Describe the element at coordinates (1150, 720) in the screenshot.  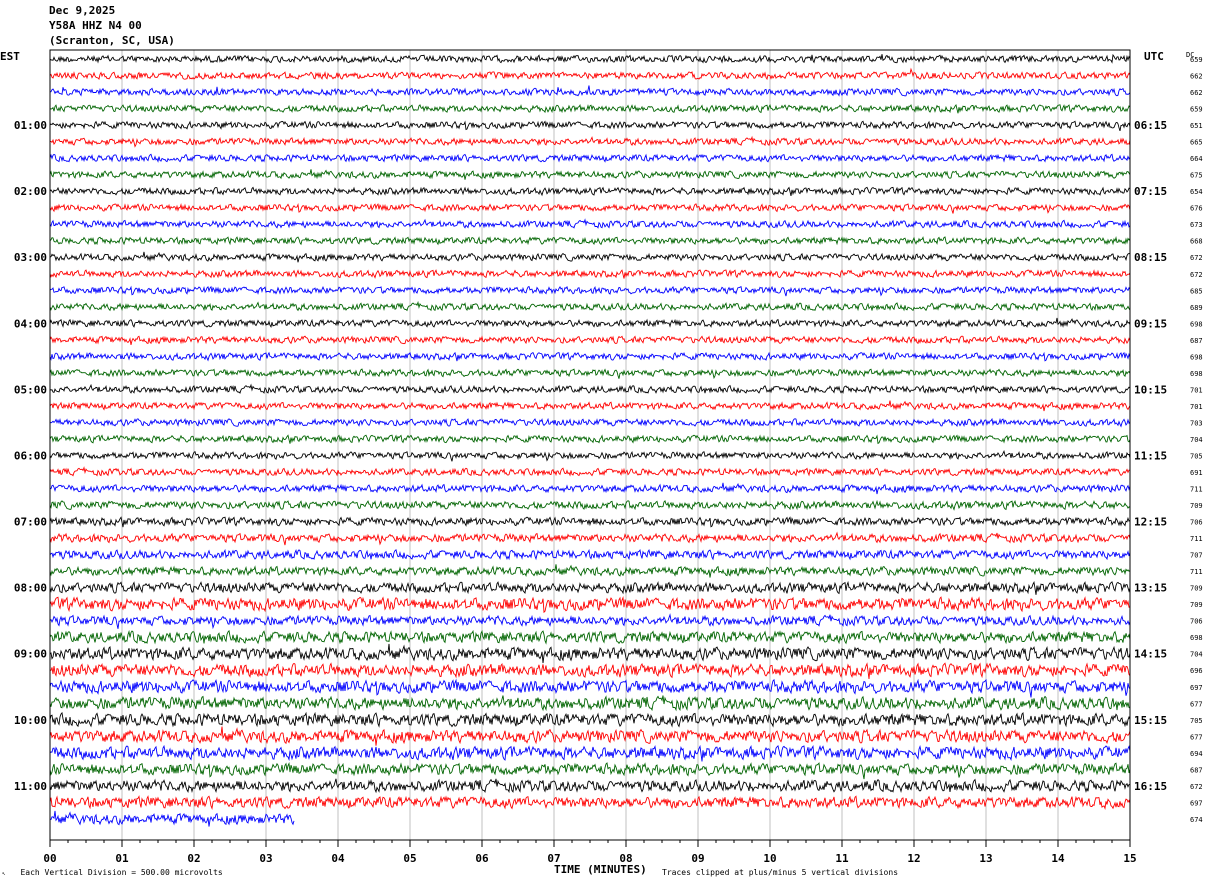
I see `utc-hour-label: 15:15` at that location.